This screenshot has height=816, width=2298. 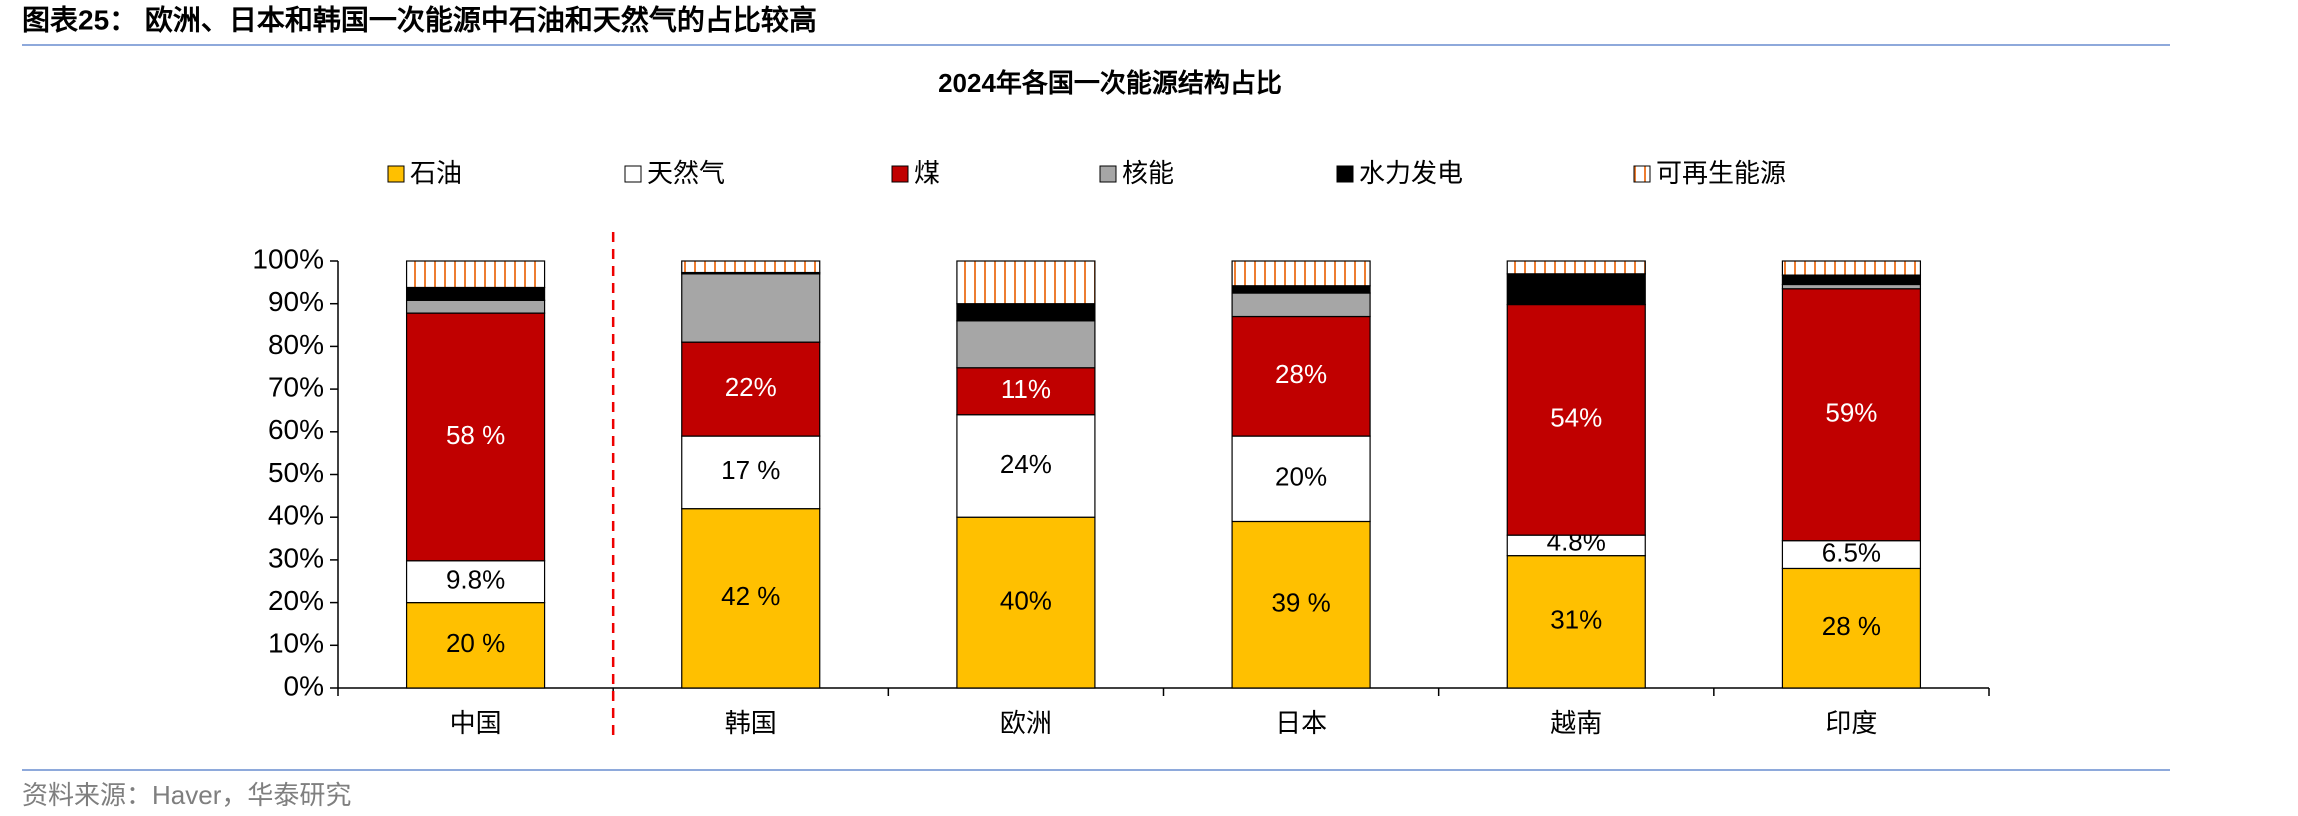 I want to click on data-label: 20 %, so click(x=475, y=643).